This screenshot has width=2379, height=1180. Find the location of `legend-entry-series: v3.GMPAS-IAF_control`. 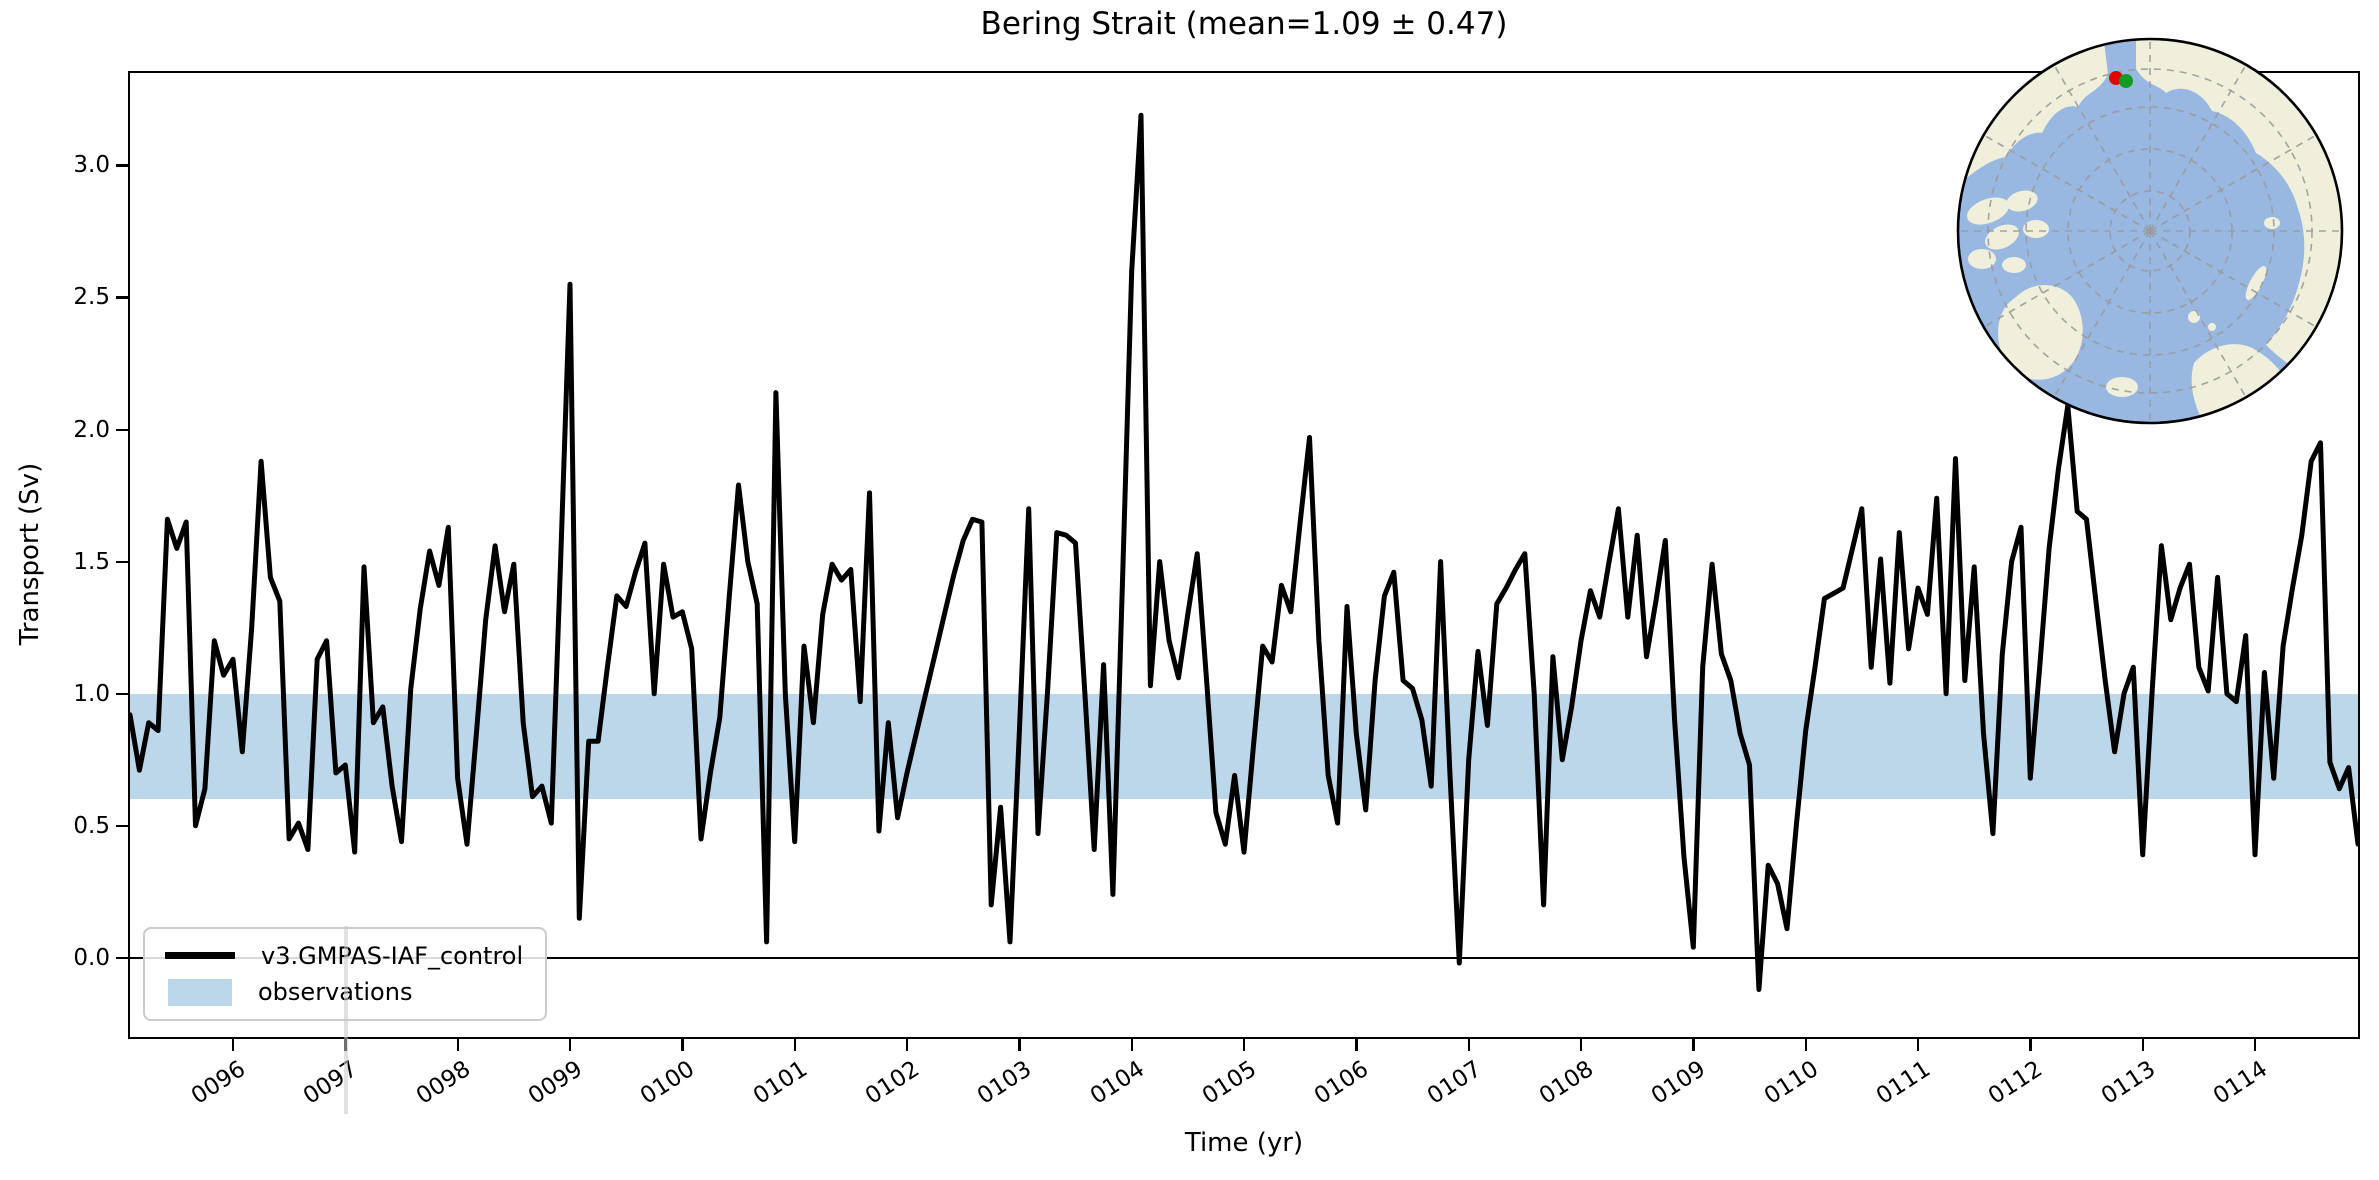

legend-entry-series: v3.GMPAS-IAF_control is located at coordinates (345, 956).